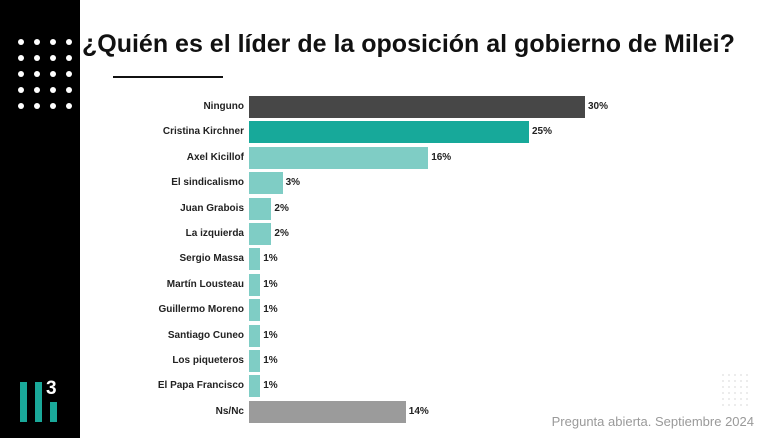  Describe the element at coordinates (168, 77) in the screenshot. I see `title-divider` at that location.